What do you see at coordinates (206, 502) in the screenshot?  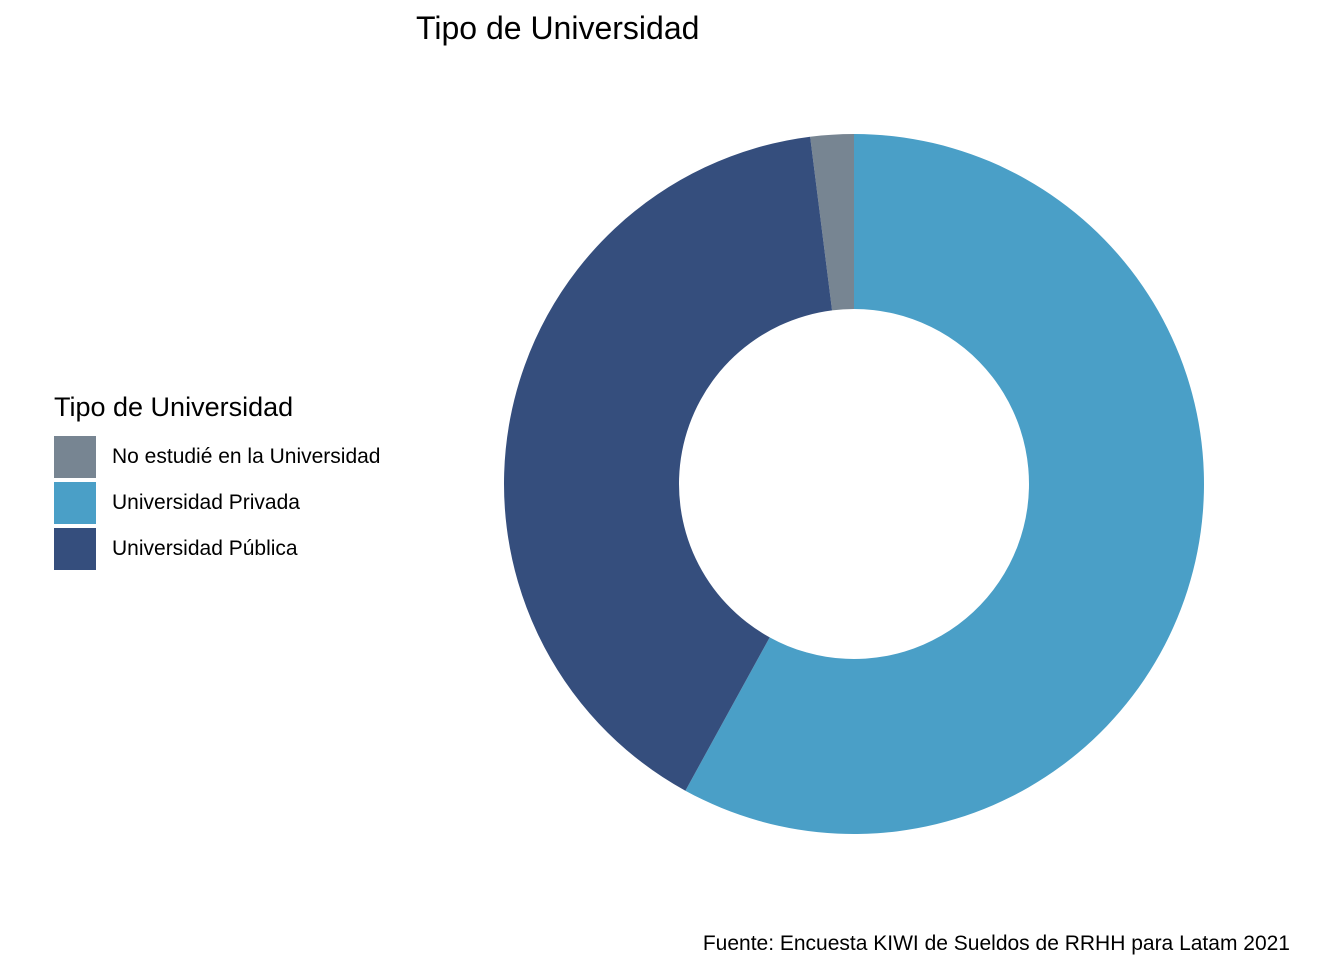 I see `legend-label-privada: Universidad Privada` at bounding box center [206, 502].